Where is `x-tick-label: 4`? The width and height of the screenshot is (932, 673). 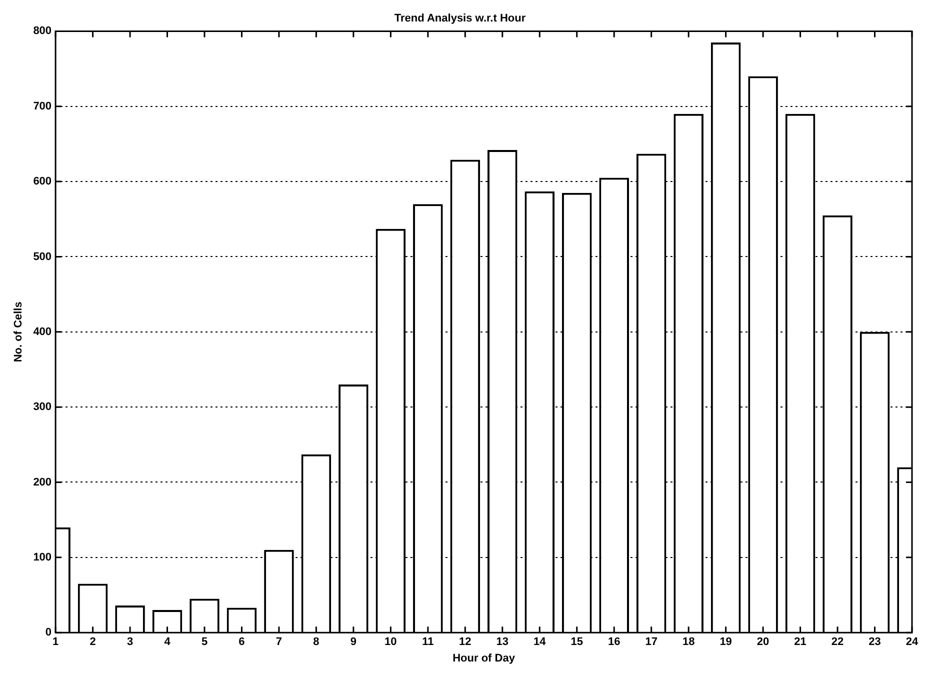 x-tick-label: 4 is located at coordinates (168, 642).